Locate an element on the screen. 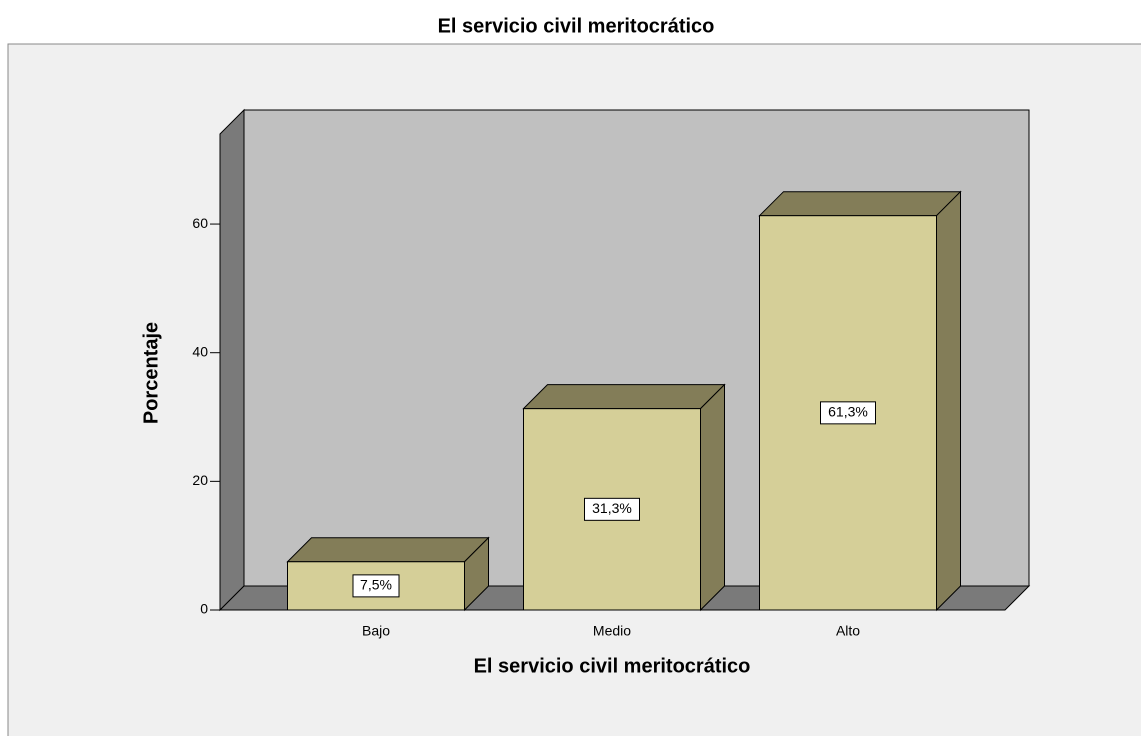 This screenshot has width=1141, height=736. x-axis-title: El servicio civil meritocrático is located at coordinates (612, 666).